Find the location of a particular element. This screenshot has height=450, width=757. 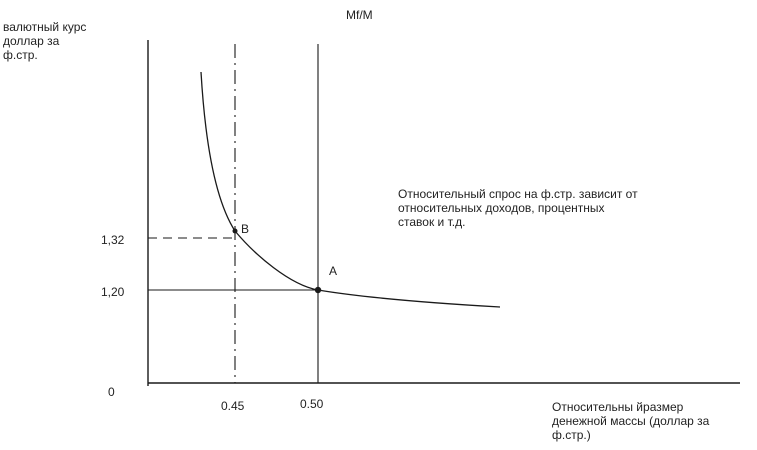

point-b-marker is located at coordinates (235, 231).